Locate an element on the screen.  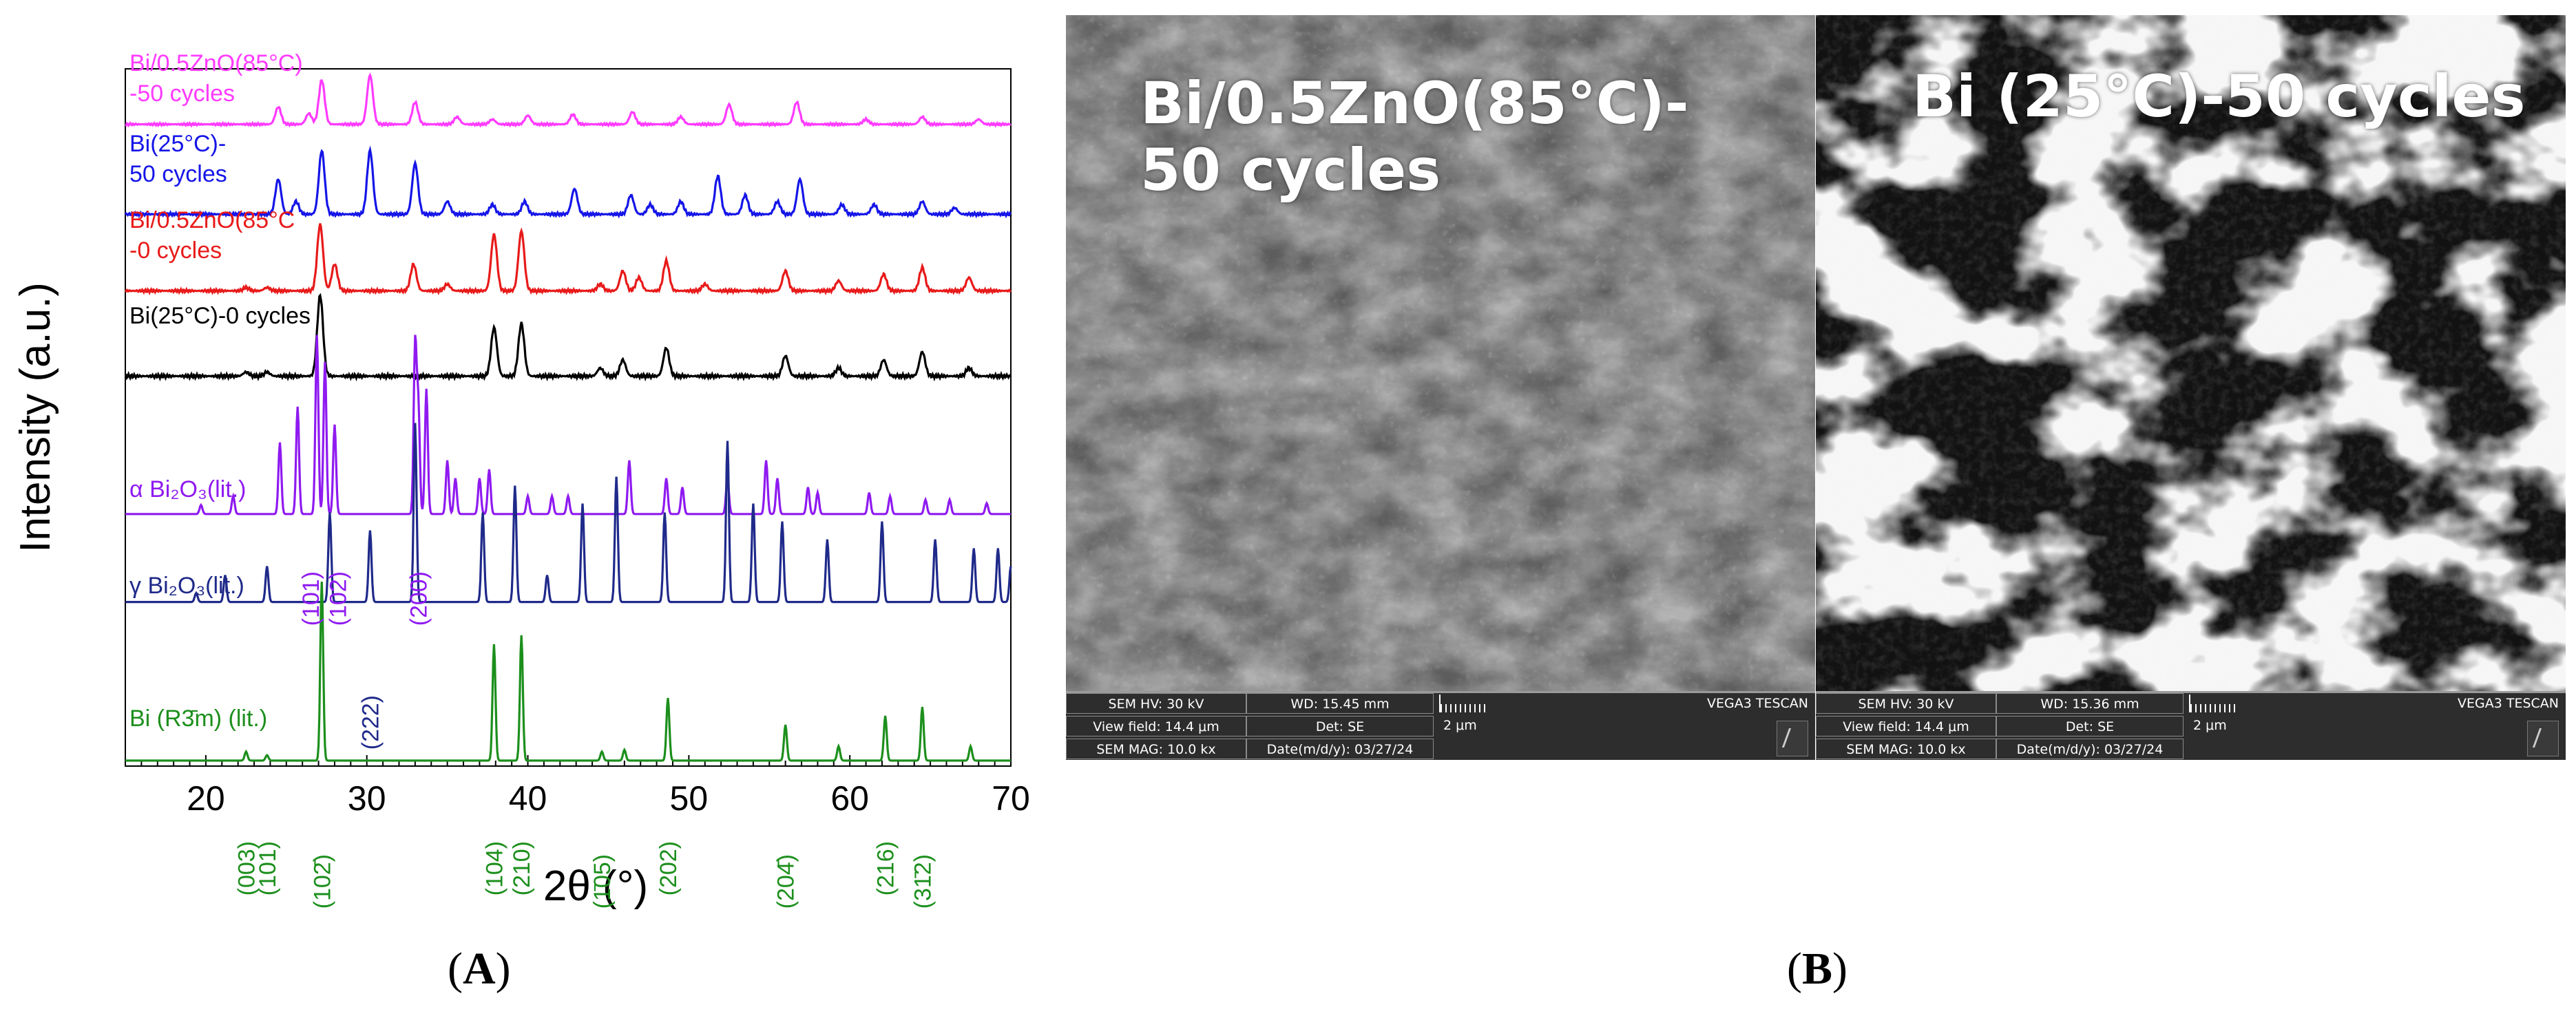
series-label-4: α Bi₂O₃(lit.) is located at coordinates (187, 489).